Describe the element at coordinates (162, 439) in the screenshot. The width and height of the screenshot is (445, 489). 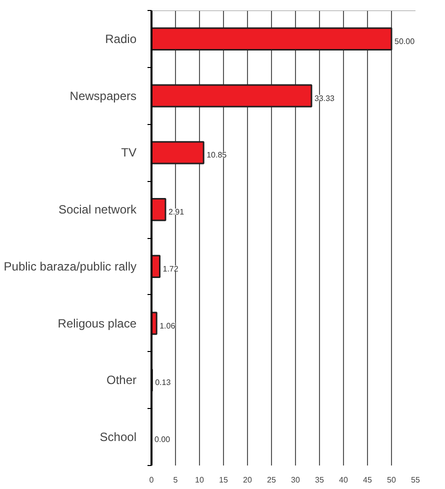
I see `data-label: 0.00` at that location.